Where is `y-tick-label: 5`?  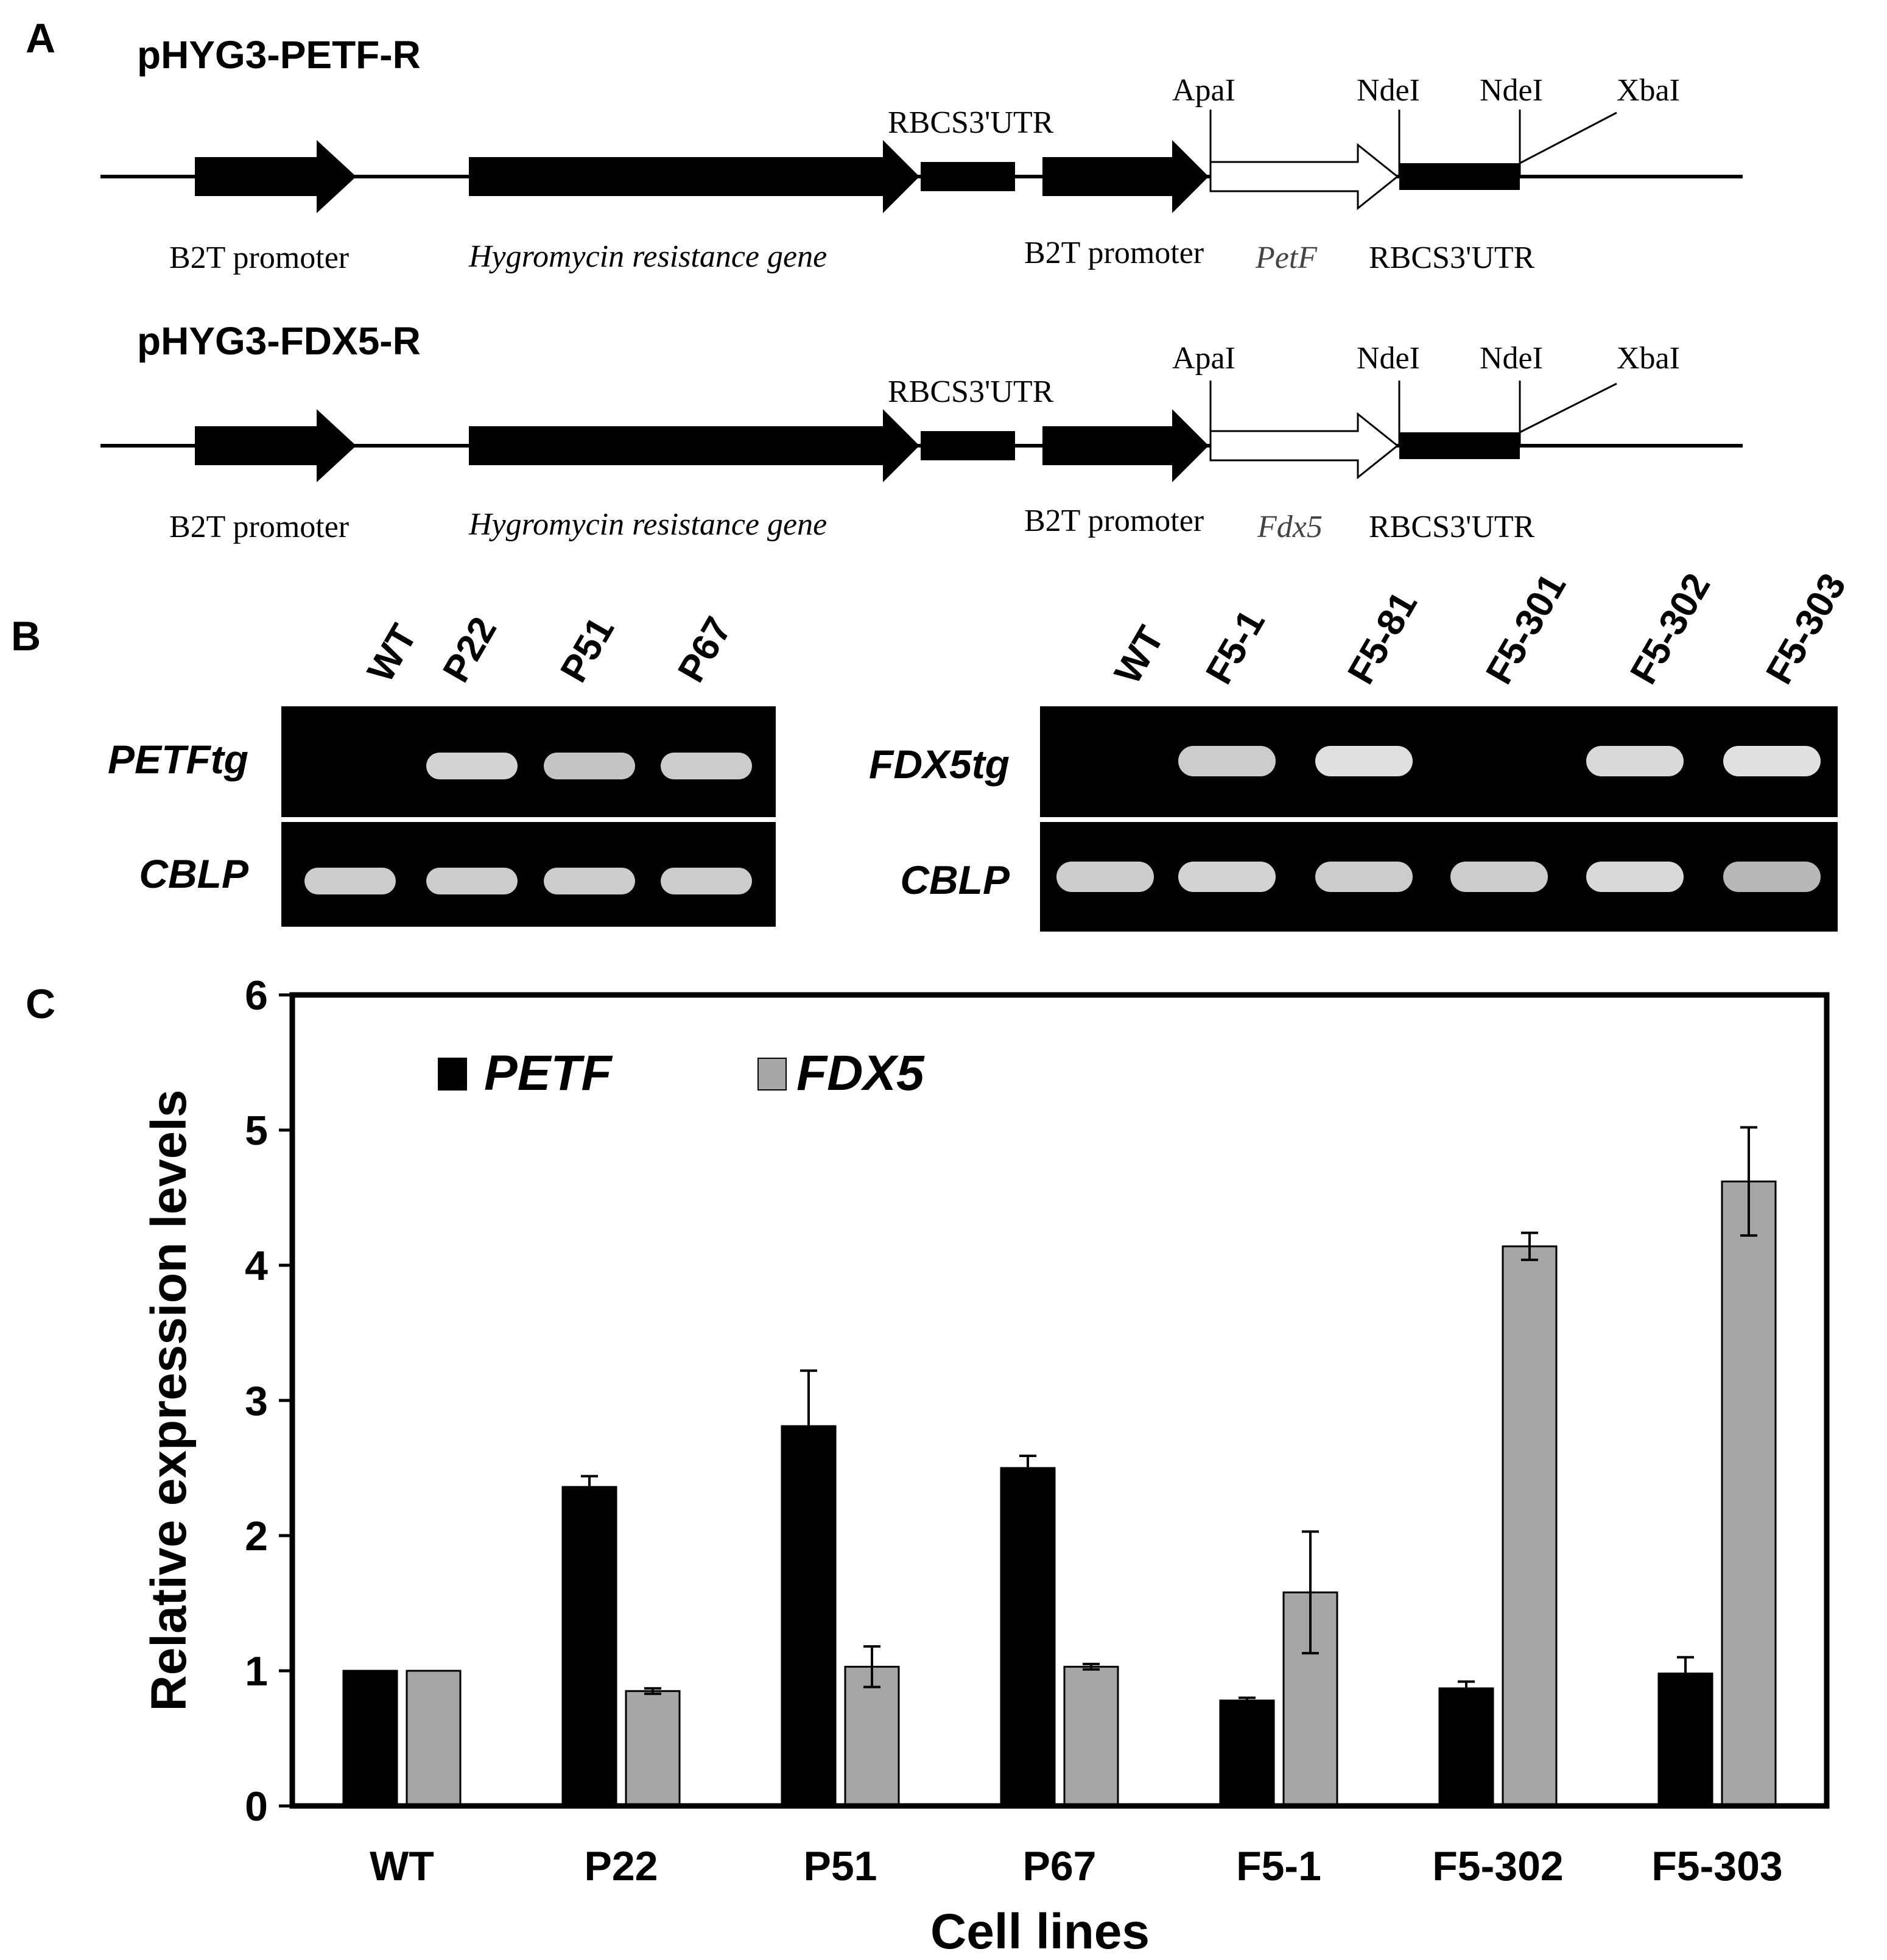
y-tick-label: 5 is located at coordinates (257, 1131).